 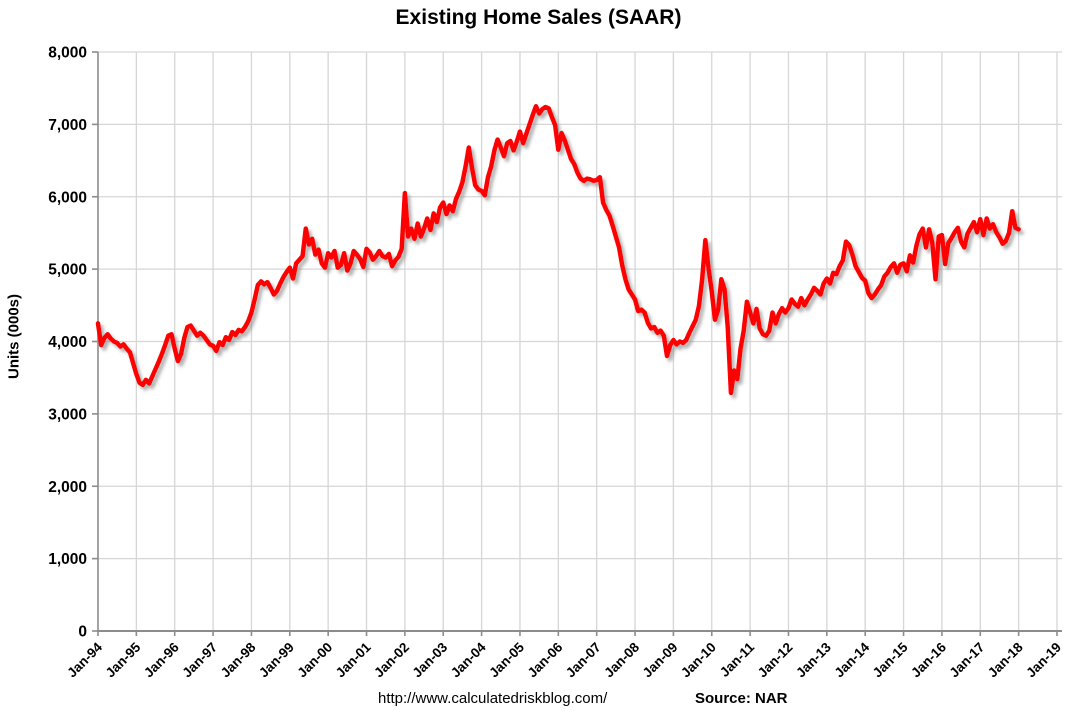 I want to click on x-tick-label: Jan-95, so click(x=123, y=659).